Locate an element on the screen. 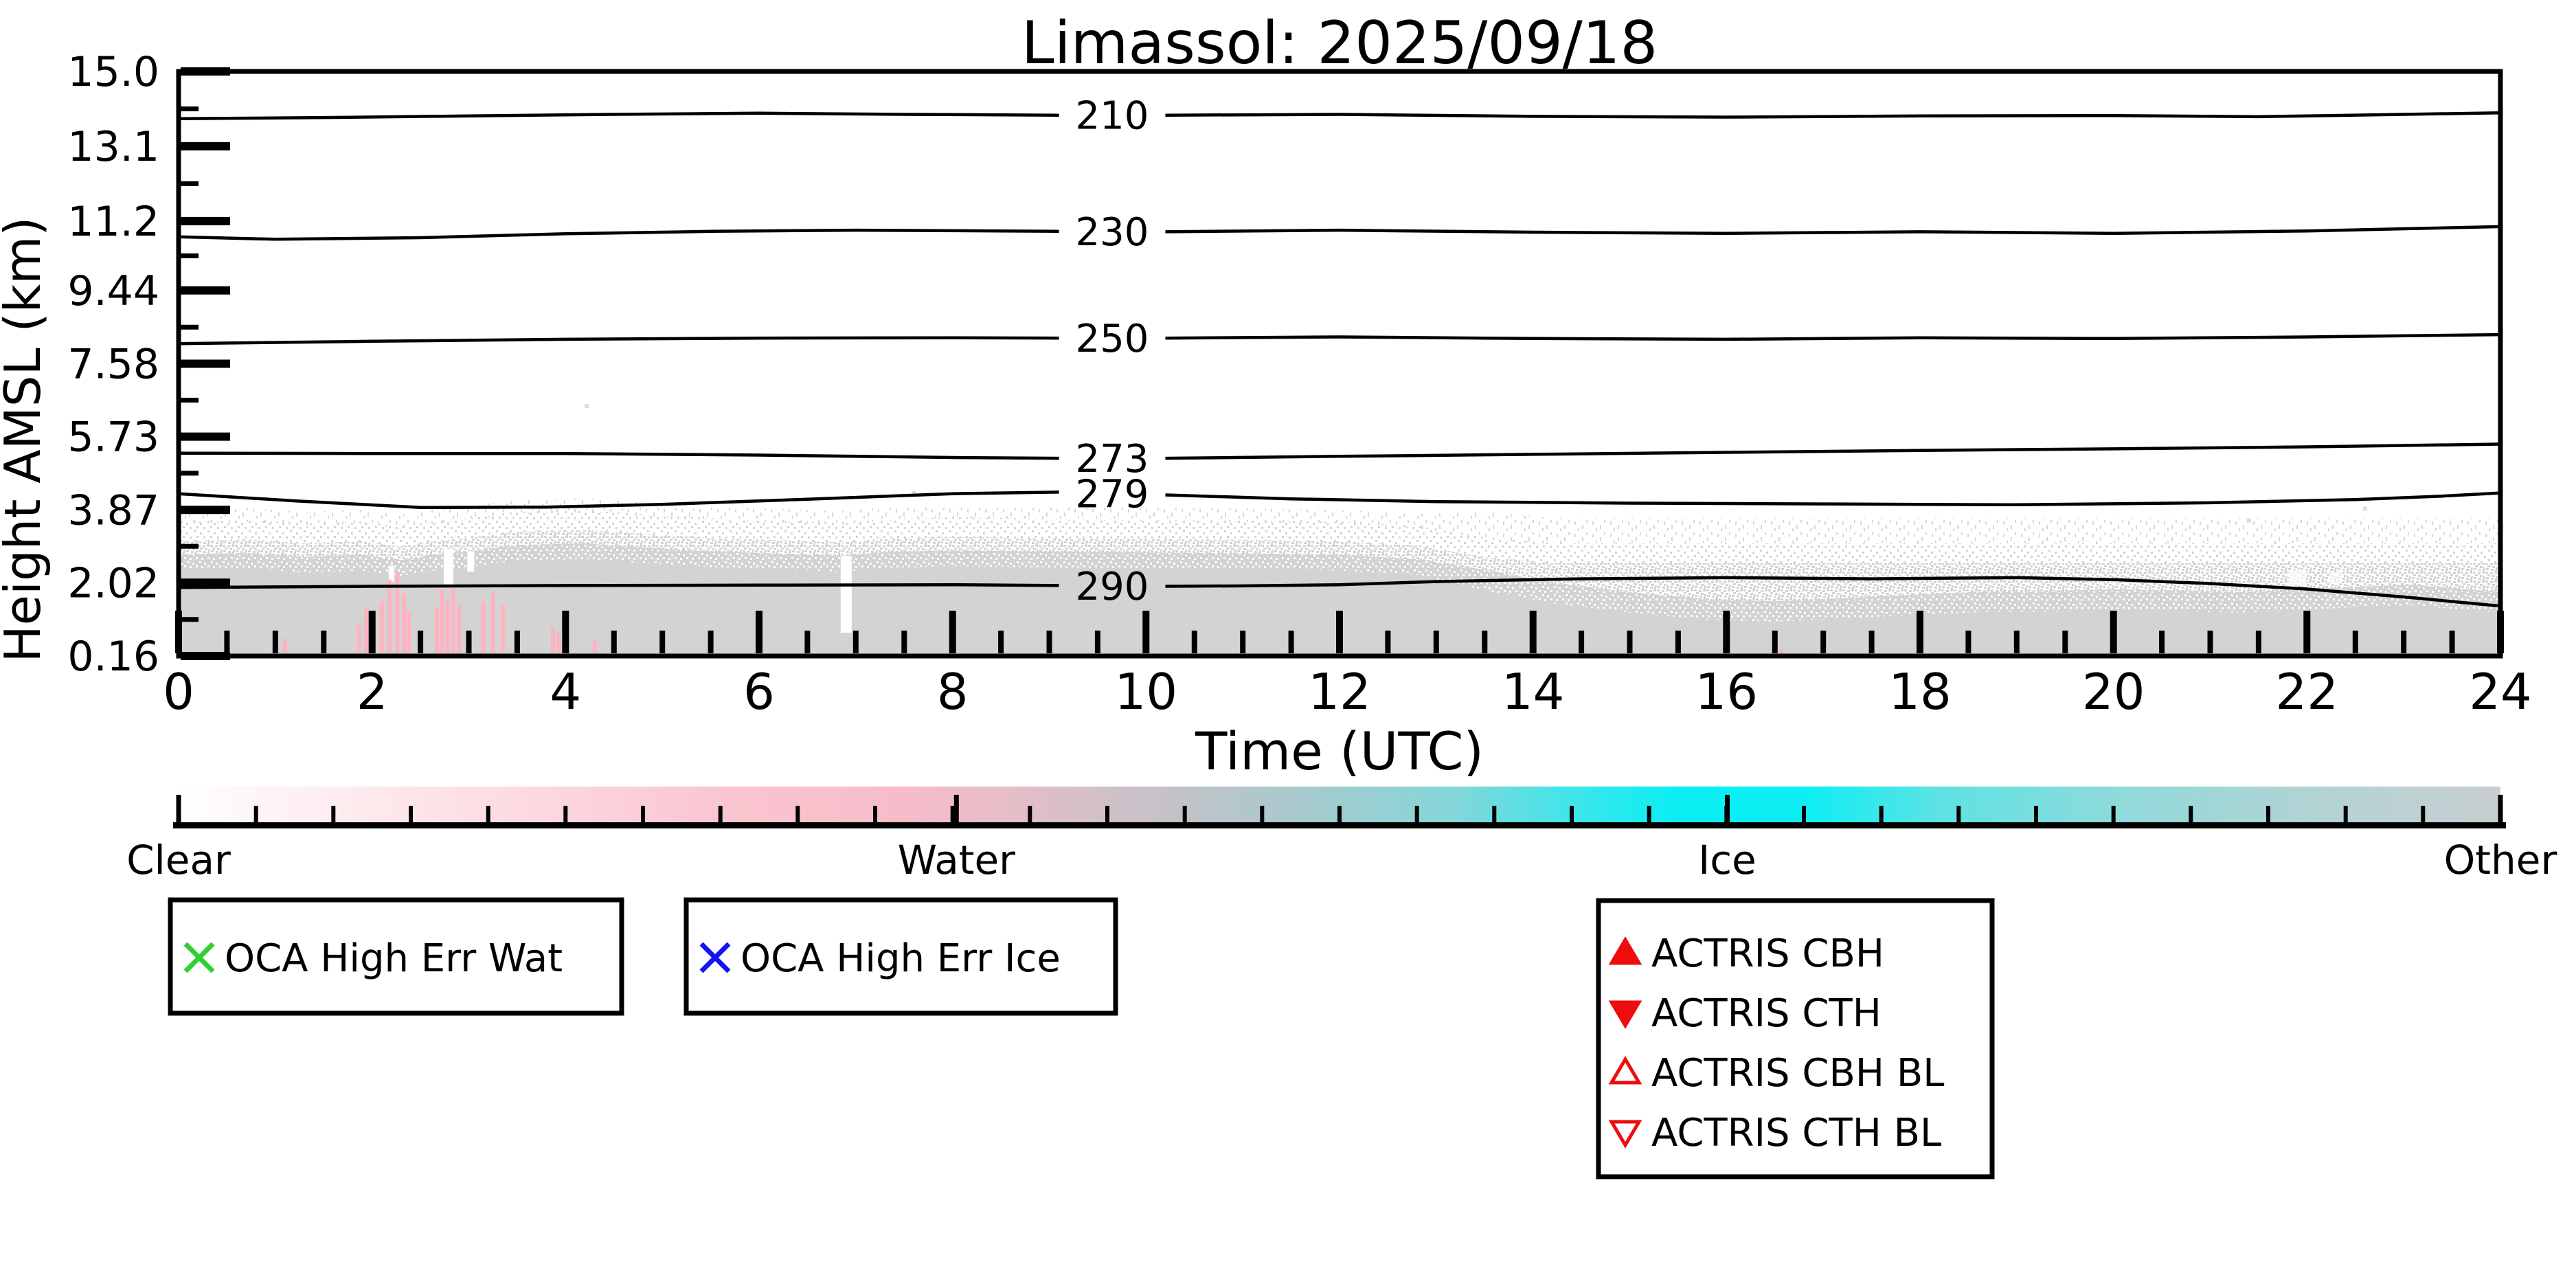 The image size is (2576, 1288). x-tick-label: 6 is located at coordinates (759, 692).